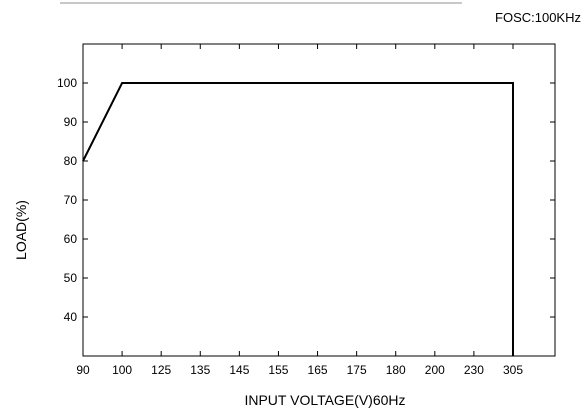 The image size is (586, 412). I want to click on frequency-annotation: FOSC:100KHz, so click(538, 17).